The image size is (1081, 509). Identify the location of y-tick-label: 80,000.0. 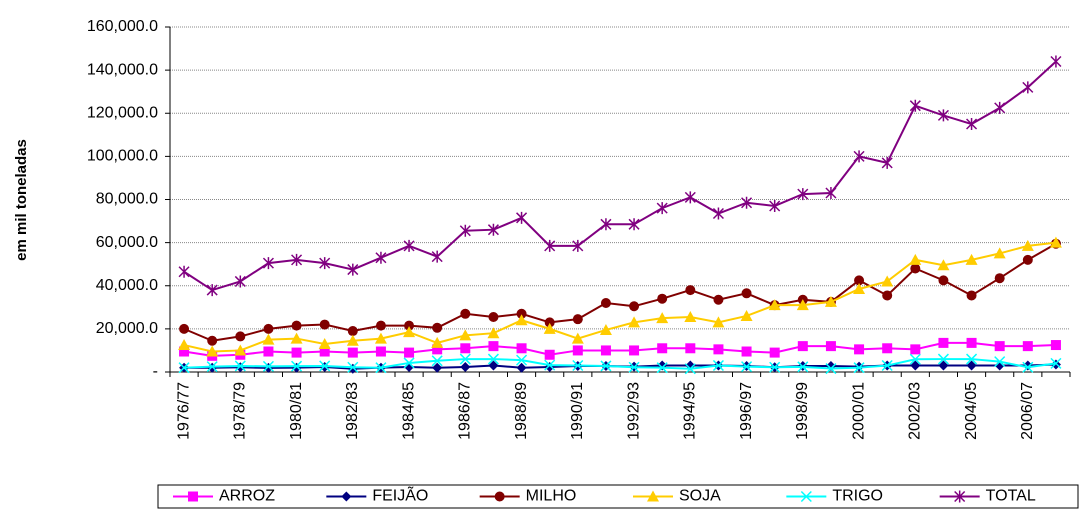
(127, 199).